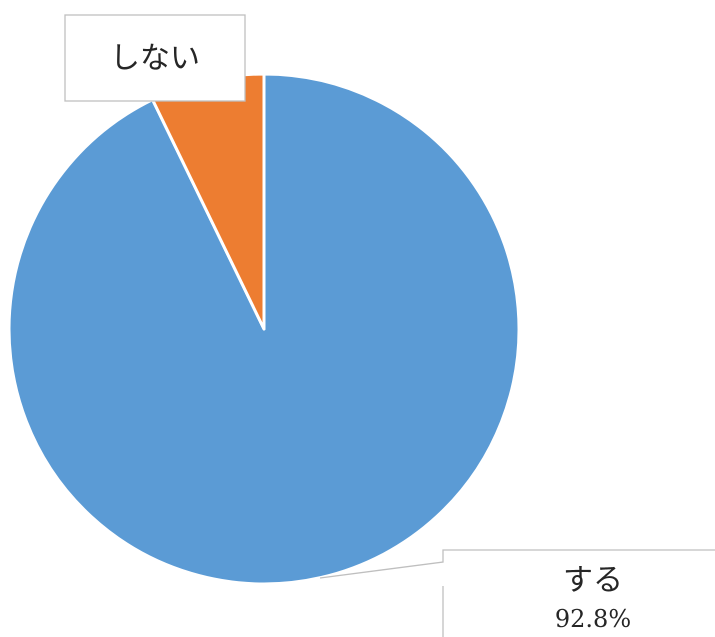 The image size is (715, 637). Describe the element at coordinates (593, 619) in the screenshot. I see `slice-value-suru: 92.8%` at that location.